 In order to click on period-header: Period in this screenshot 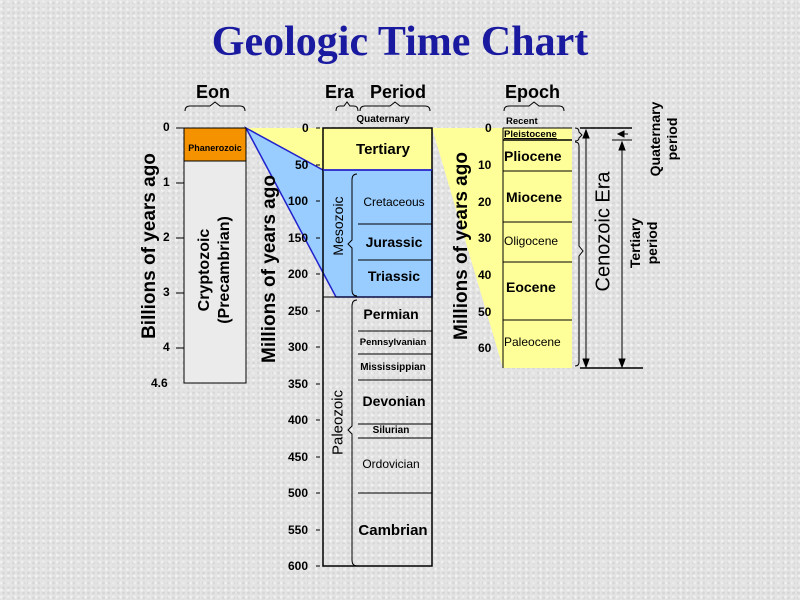, I will do `click(398, 92)`.